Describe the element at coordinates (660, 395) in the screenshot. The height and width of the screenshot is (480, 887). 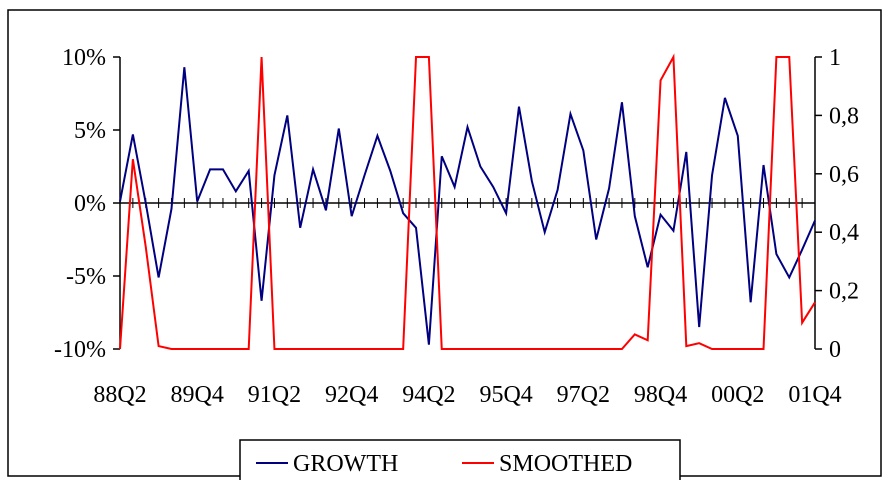
I see `x-tick-label: 98Q4` at that location.